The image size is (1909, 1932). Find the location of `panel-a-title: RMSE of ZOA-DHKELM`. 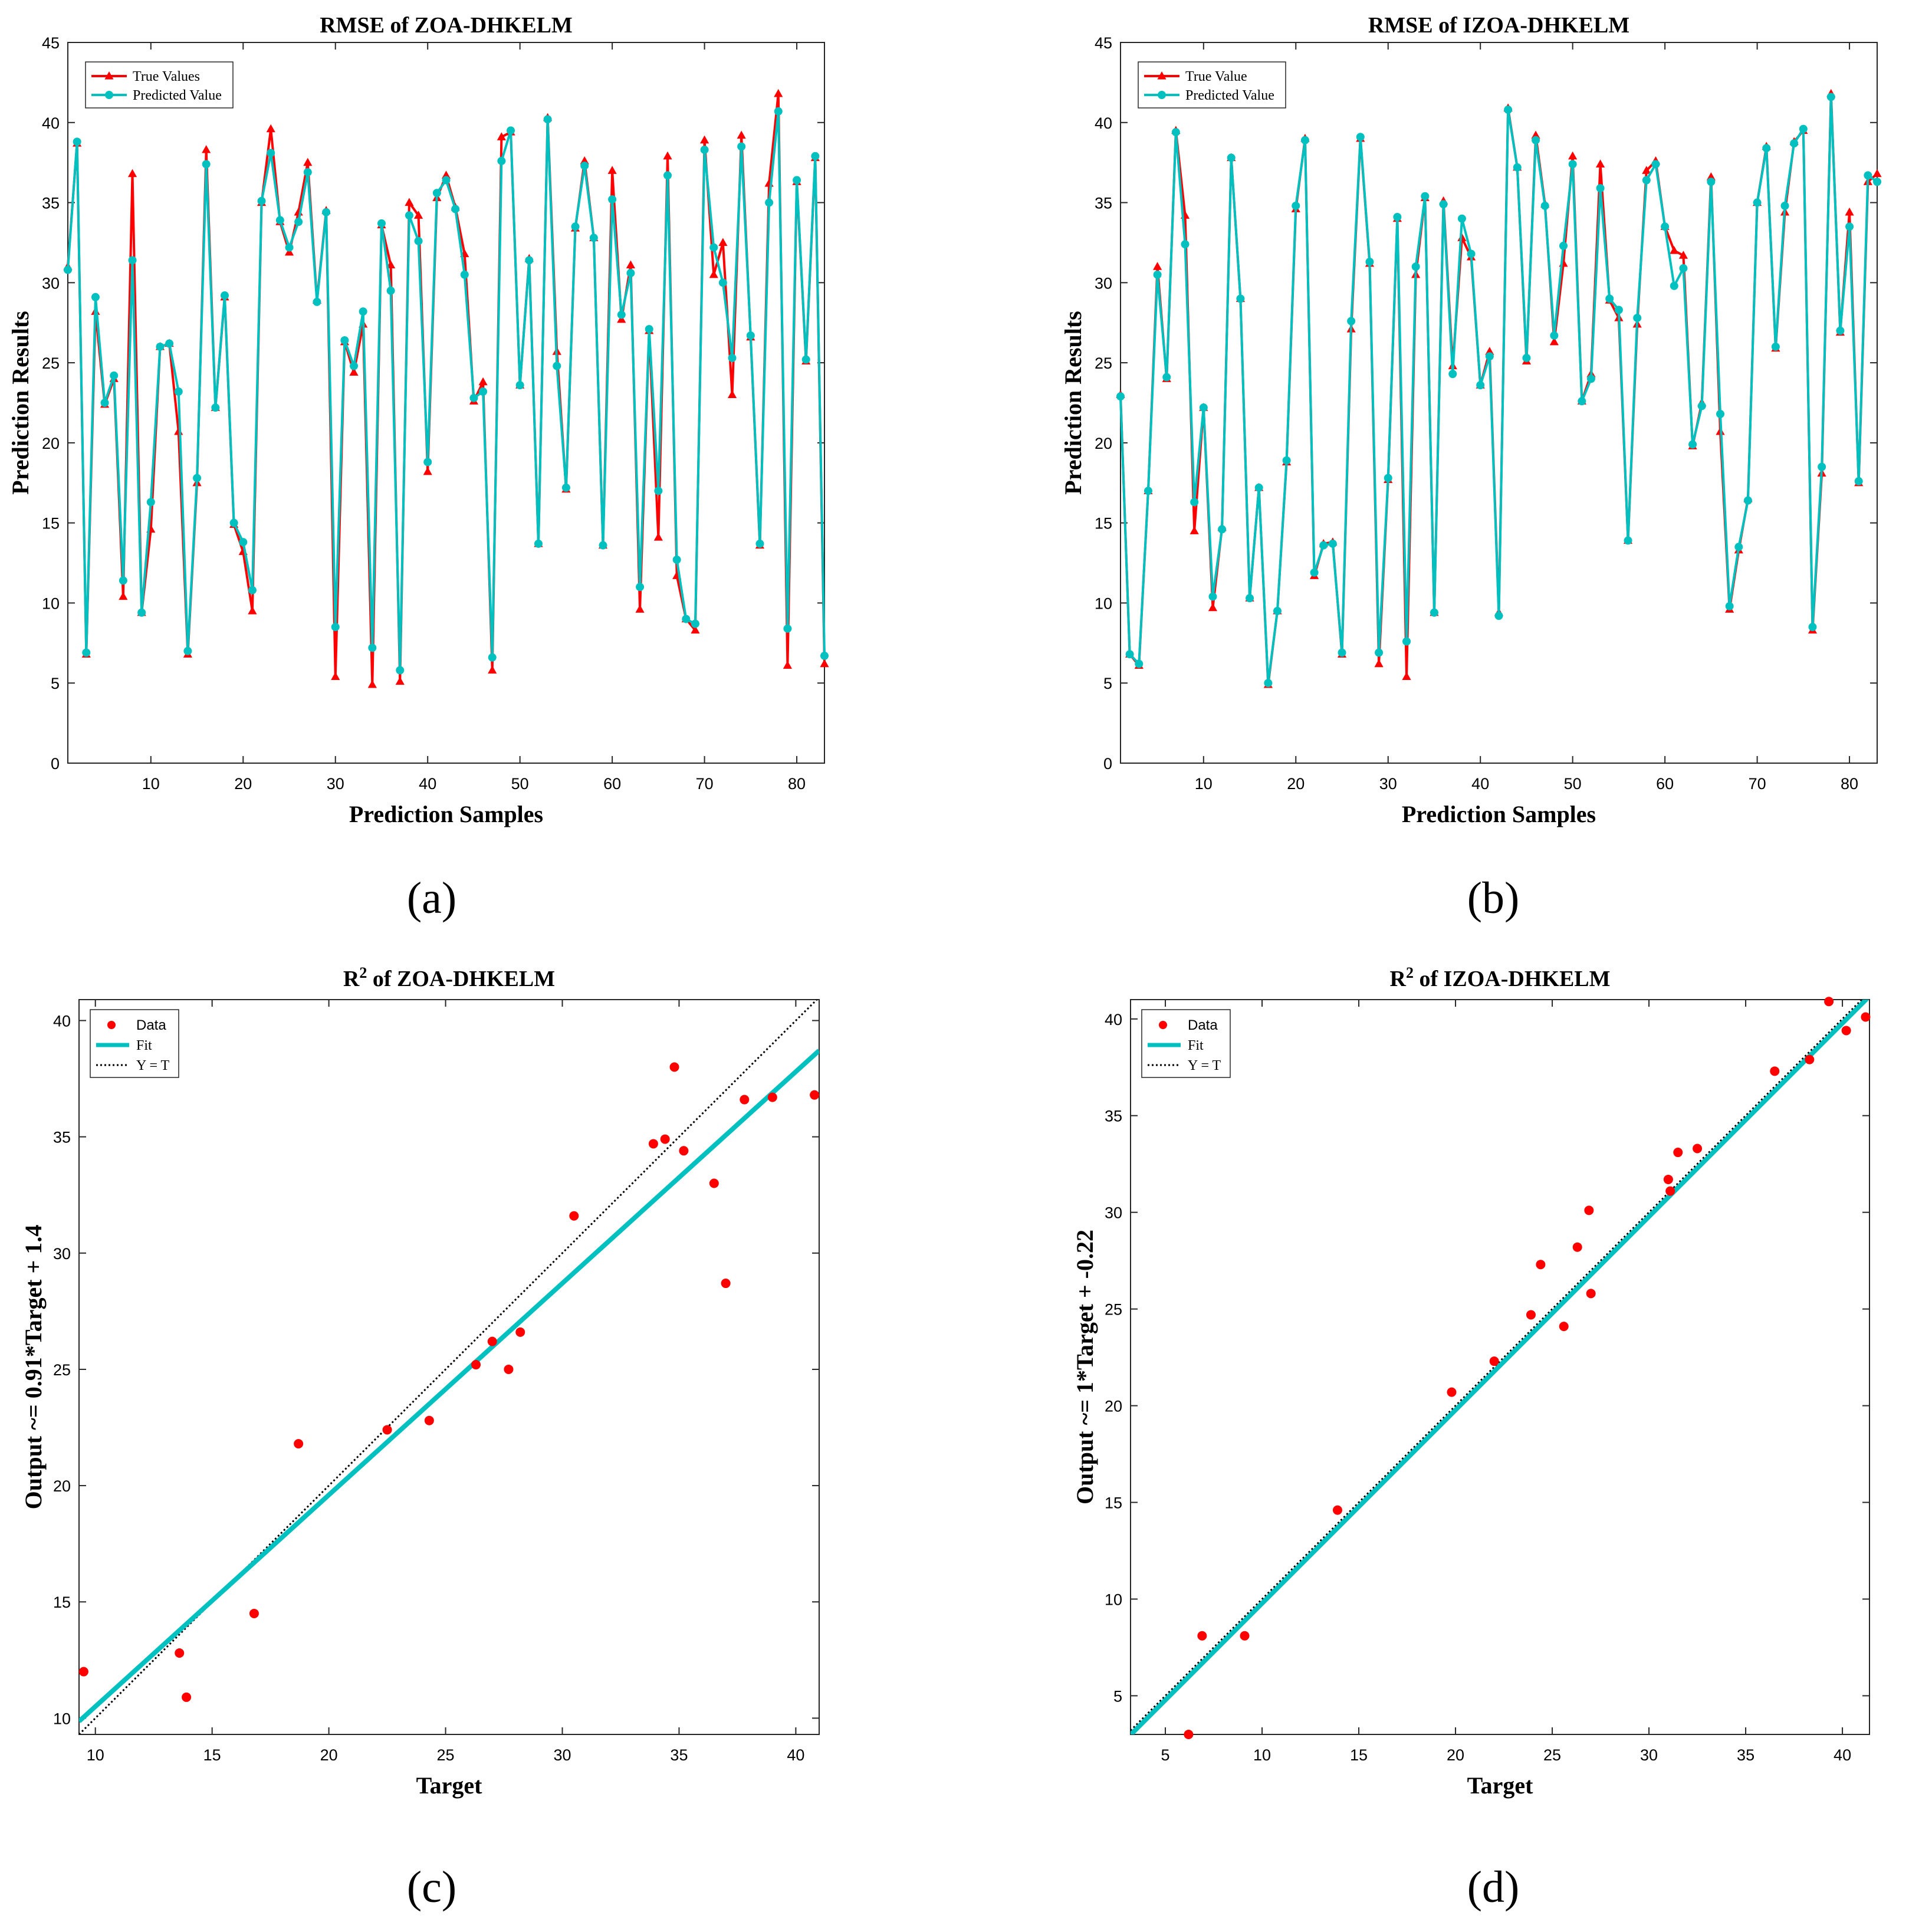

panel-a-title: RMSE of ZOA-DHKELM is located at coordinates (446, 25).